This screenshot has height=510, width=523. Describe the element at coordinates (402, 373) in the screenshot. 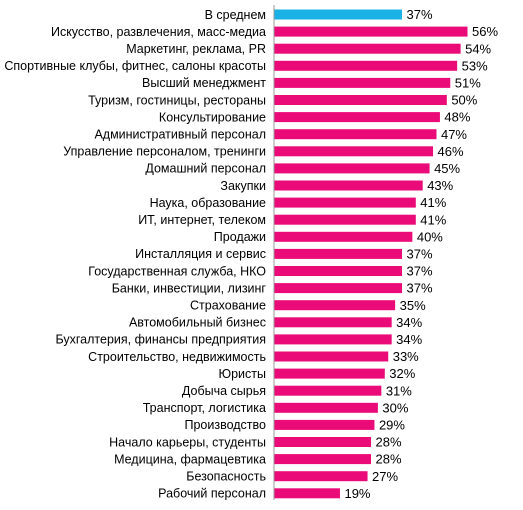

I see `value-label: 32%` at that location.